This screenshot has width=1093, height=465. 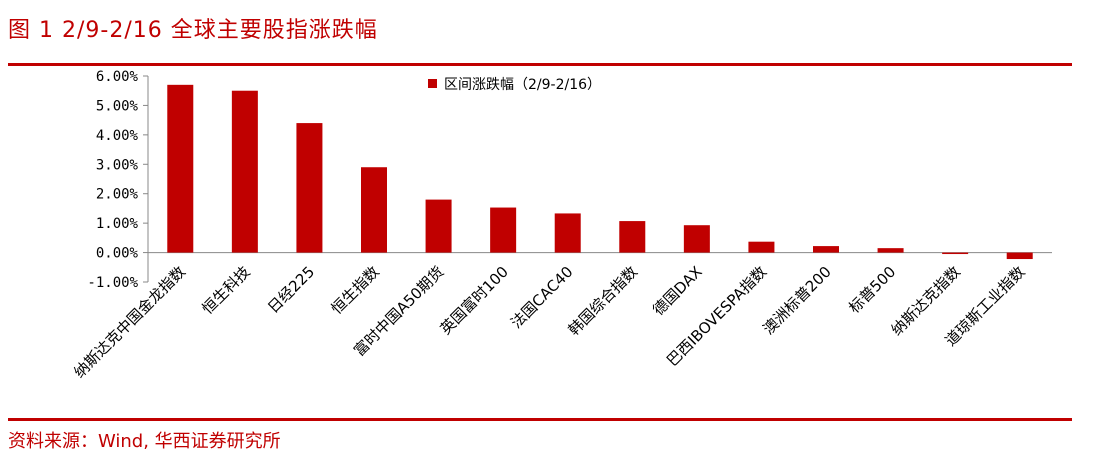 What do you see at coordinates (474, 300) in the screenshot?
I see `x-category-label: 英国富时100` at bounding box center [474, 300].